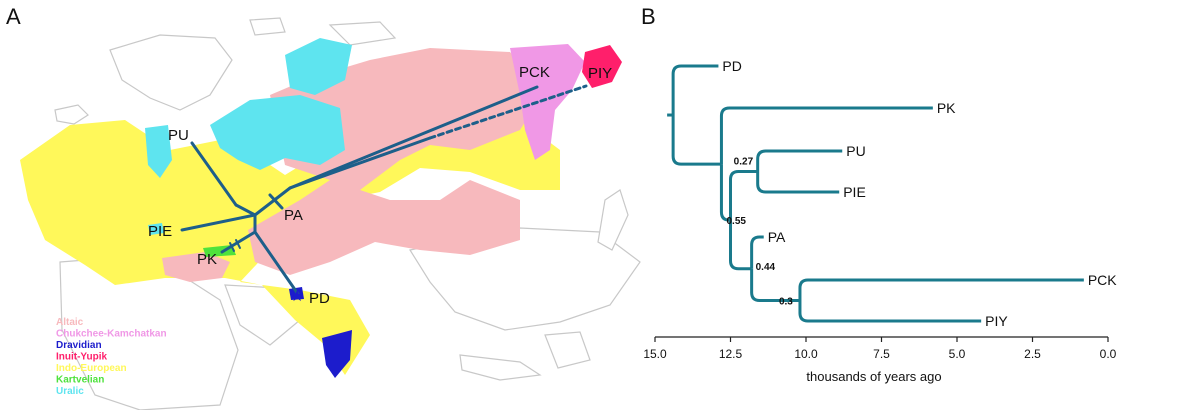 The image size is (1196, 410). Describe the element at coordinates (70, 391) in the screenshot. I see `legend-item: Uralic` at that location.